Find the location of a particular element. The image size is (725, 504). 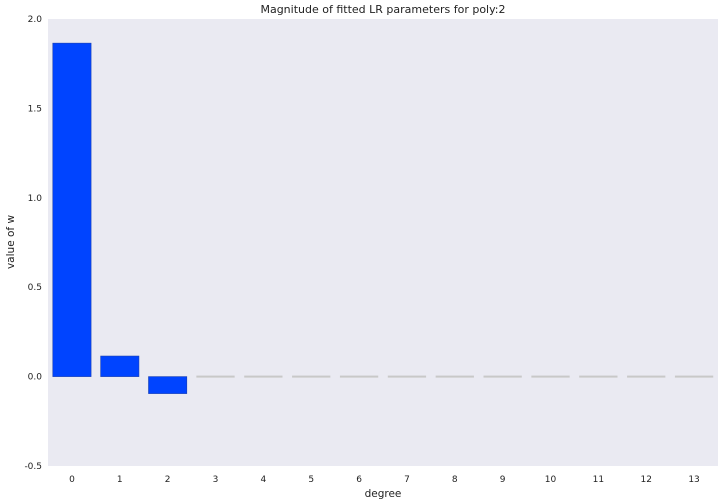

y-tick-label: 2.0 is located at coordinates (35, 20).